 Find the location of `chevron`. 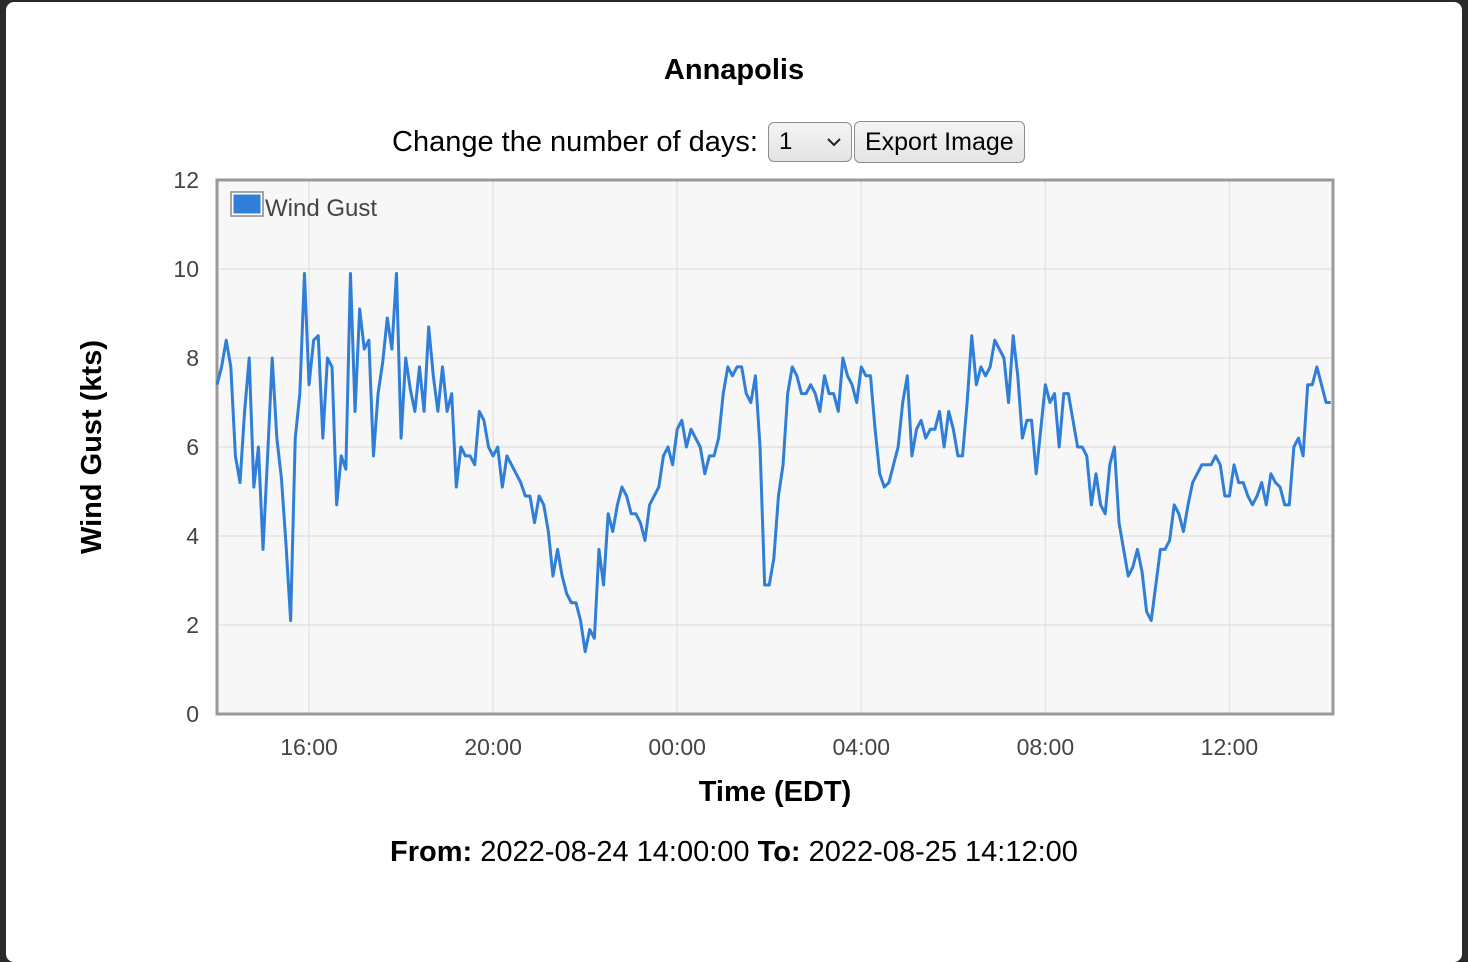

chevron is located at coordinates (834, 142).